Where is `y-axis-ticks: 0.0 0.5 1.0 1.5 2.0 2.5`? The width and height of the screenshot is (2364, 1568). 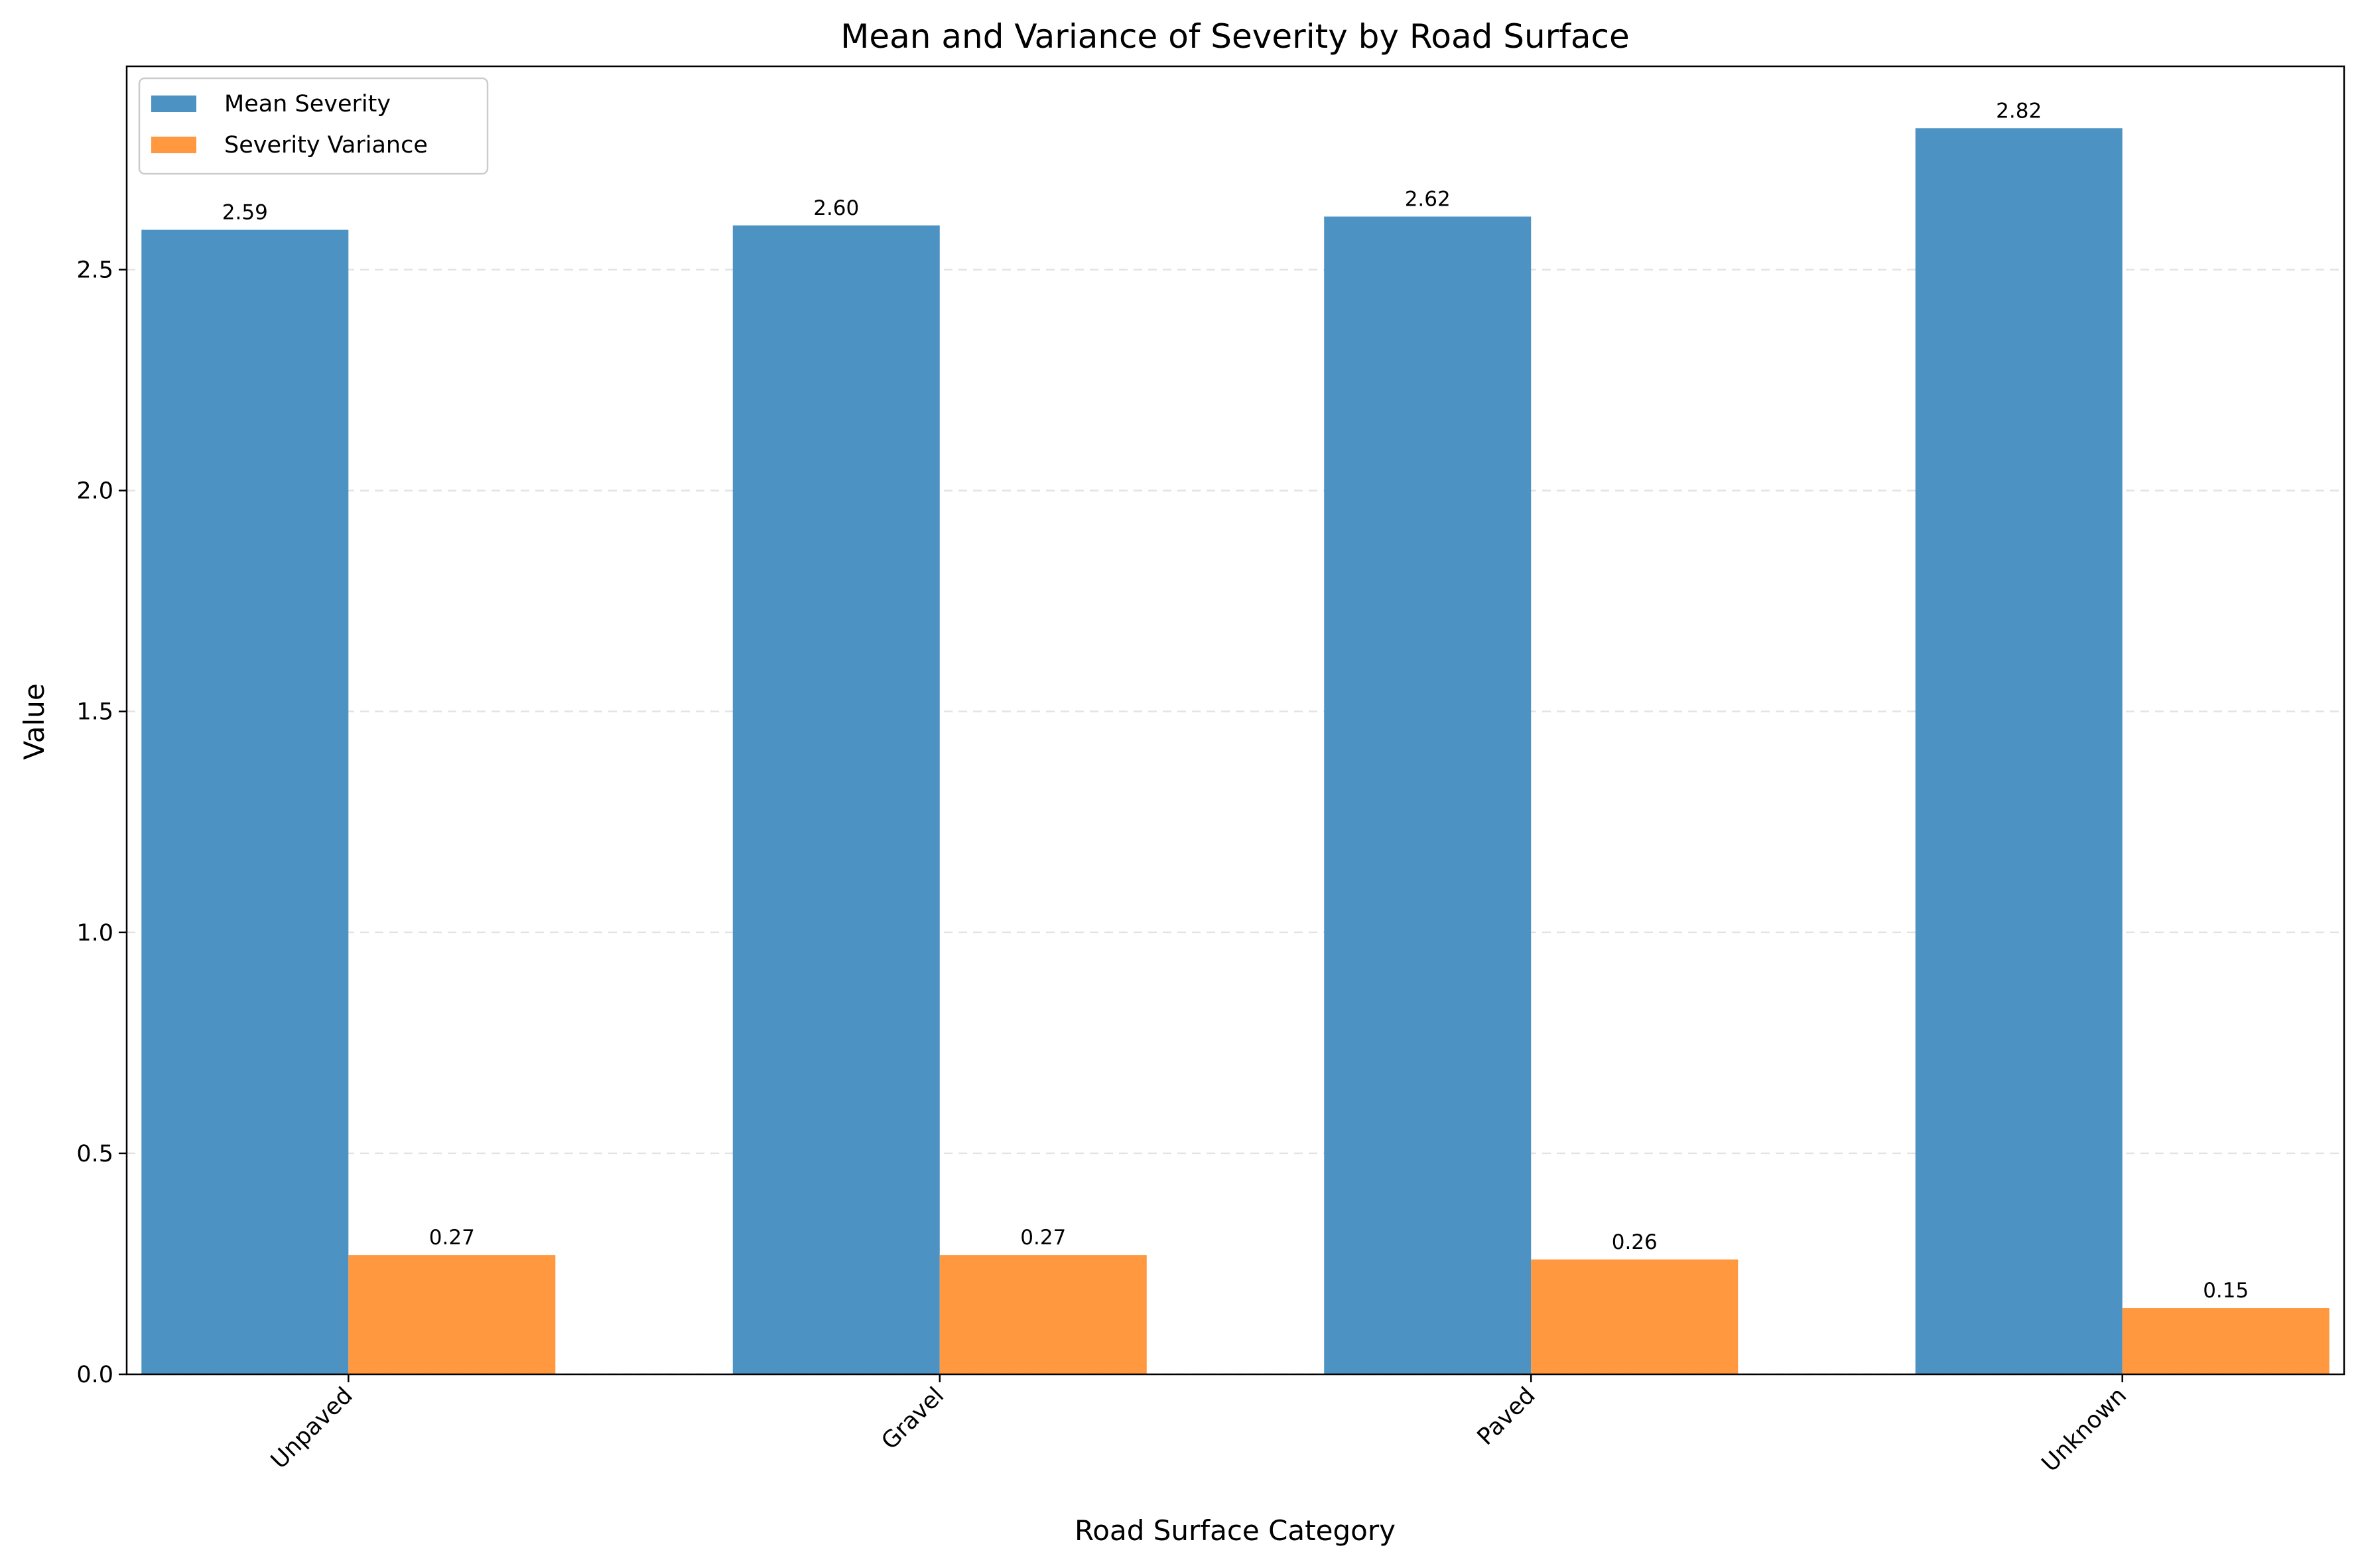
y-axis-ticks: 0.0 0.5 1.0 1.5 2.0 2.5 is located at coordinates (101, 822).